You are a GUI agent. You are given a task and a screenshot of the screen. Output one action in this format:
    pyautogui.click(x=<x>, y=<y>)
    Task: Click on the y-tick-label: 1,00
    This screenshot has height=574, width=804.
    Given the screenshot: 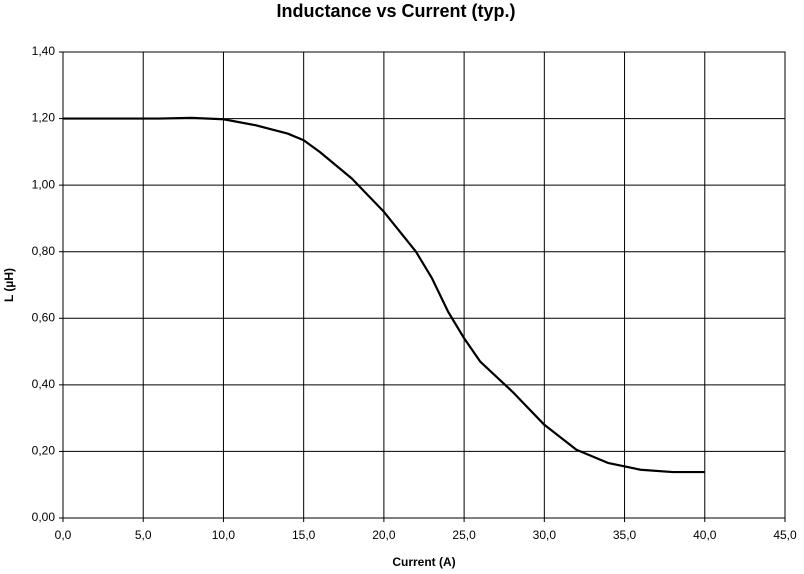 What is the action you would take?
    pyautogui.click(x=44, y=184)
    